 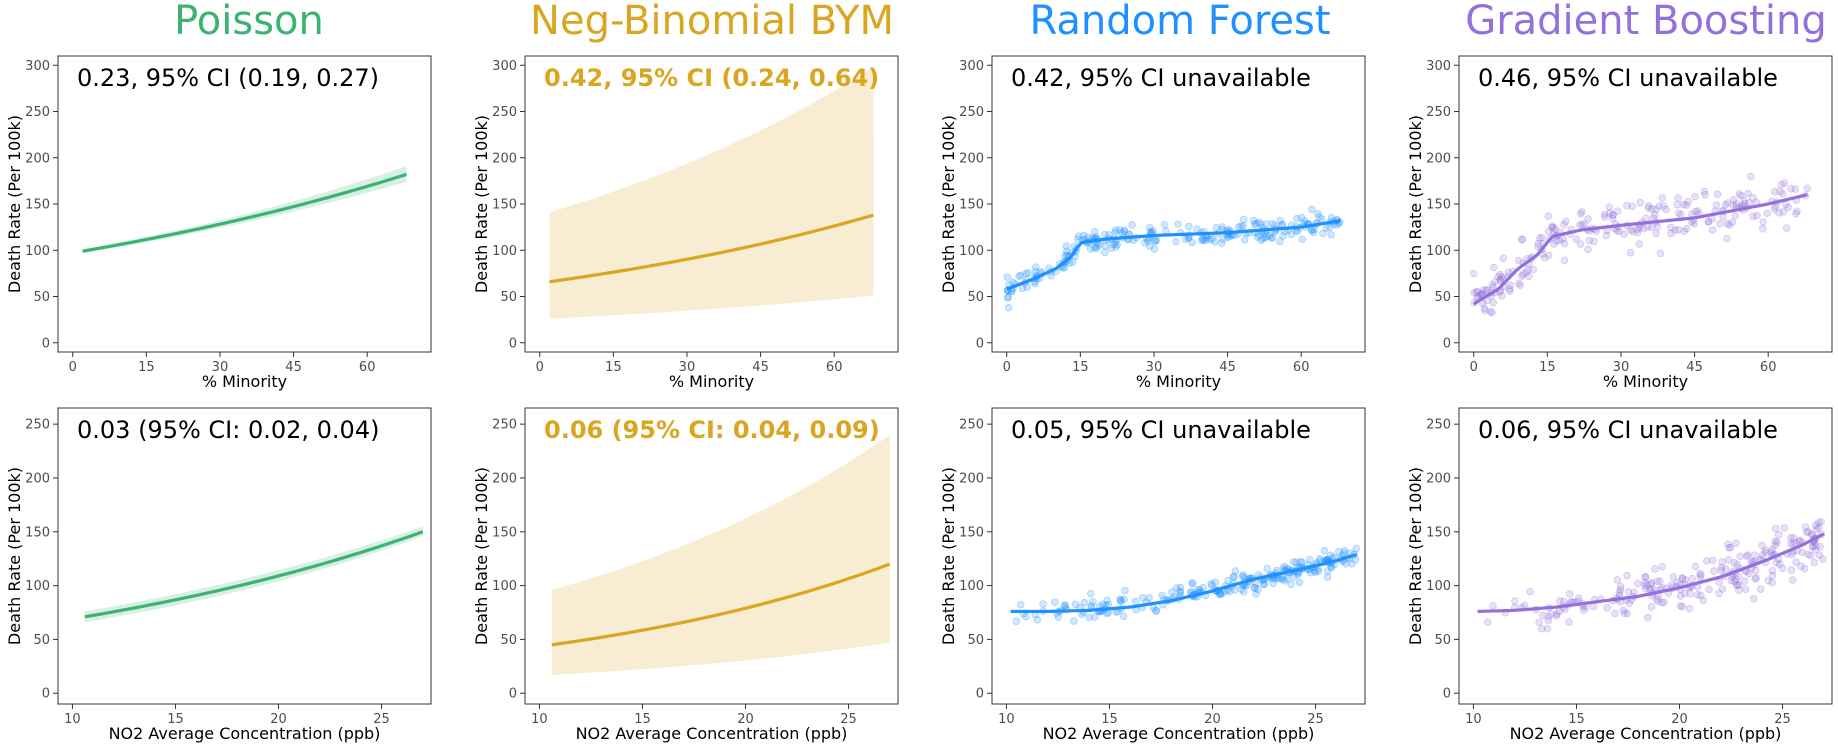 What do you see at coordinates (1646, 733) in the screenshot?
I see `x-axis-label: NO2 Average Concentration (ppb)` at bounding box center [1646, 733].